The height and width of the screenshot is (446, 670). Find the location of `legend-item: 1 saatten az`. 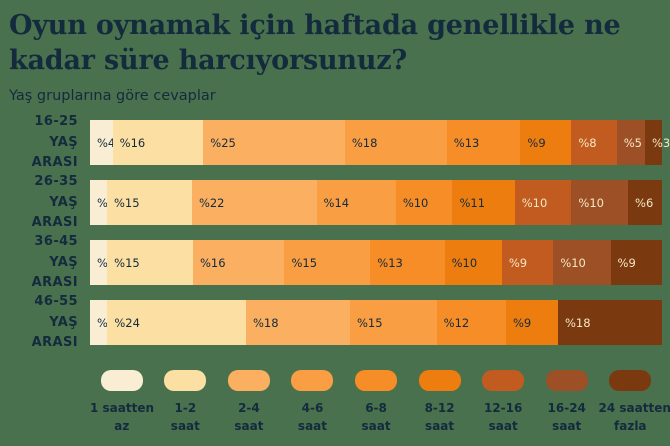

legend-item: 1 saatten az is located at coordinates (122, 402).